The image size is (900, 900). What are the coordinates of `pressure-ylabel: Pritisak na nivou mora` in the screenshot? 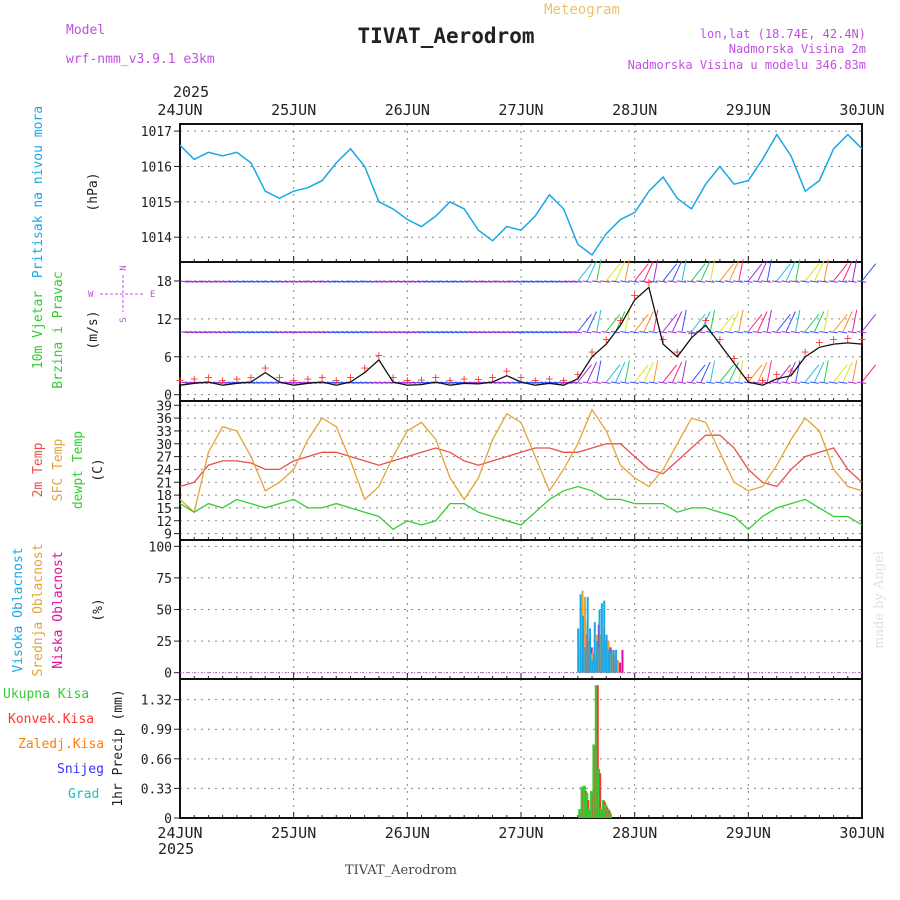 It's located at (38, 192).